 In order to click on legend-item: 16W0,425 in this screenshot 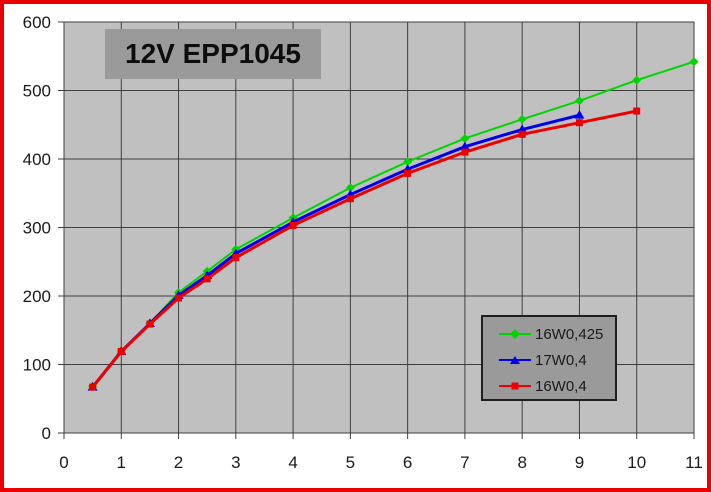, I will do `click(549, 334)`.